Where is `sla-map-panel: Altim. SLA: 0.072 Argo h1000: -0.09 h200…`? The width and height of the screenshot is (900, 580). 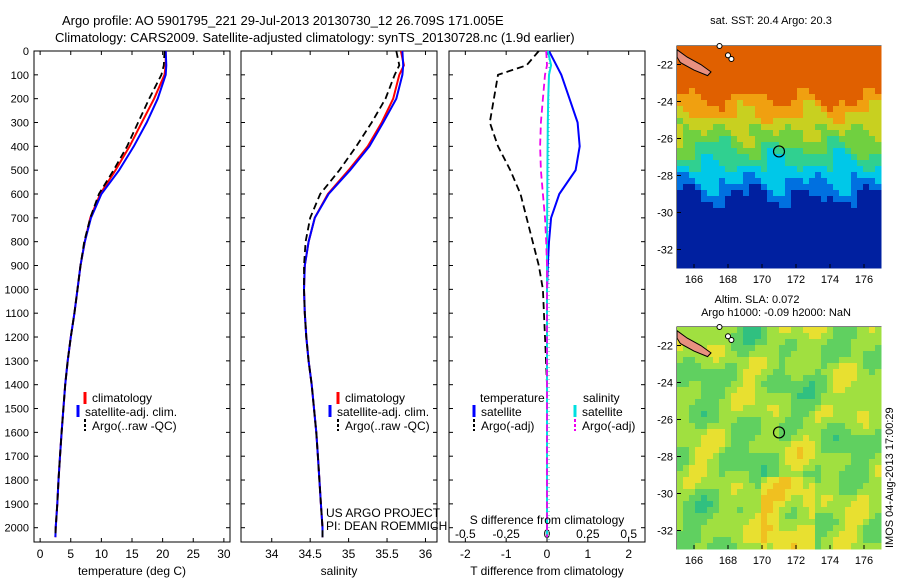
sla-map-panel: Altim. SLA: 0.072 Argo h1000: -0.09 h200… is located at coordinates (769, 430).